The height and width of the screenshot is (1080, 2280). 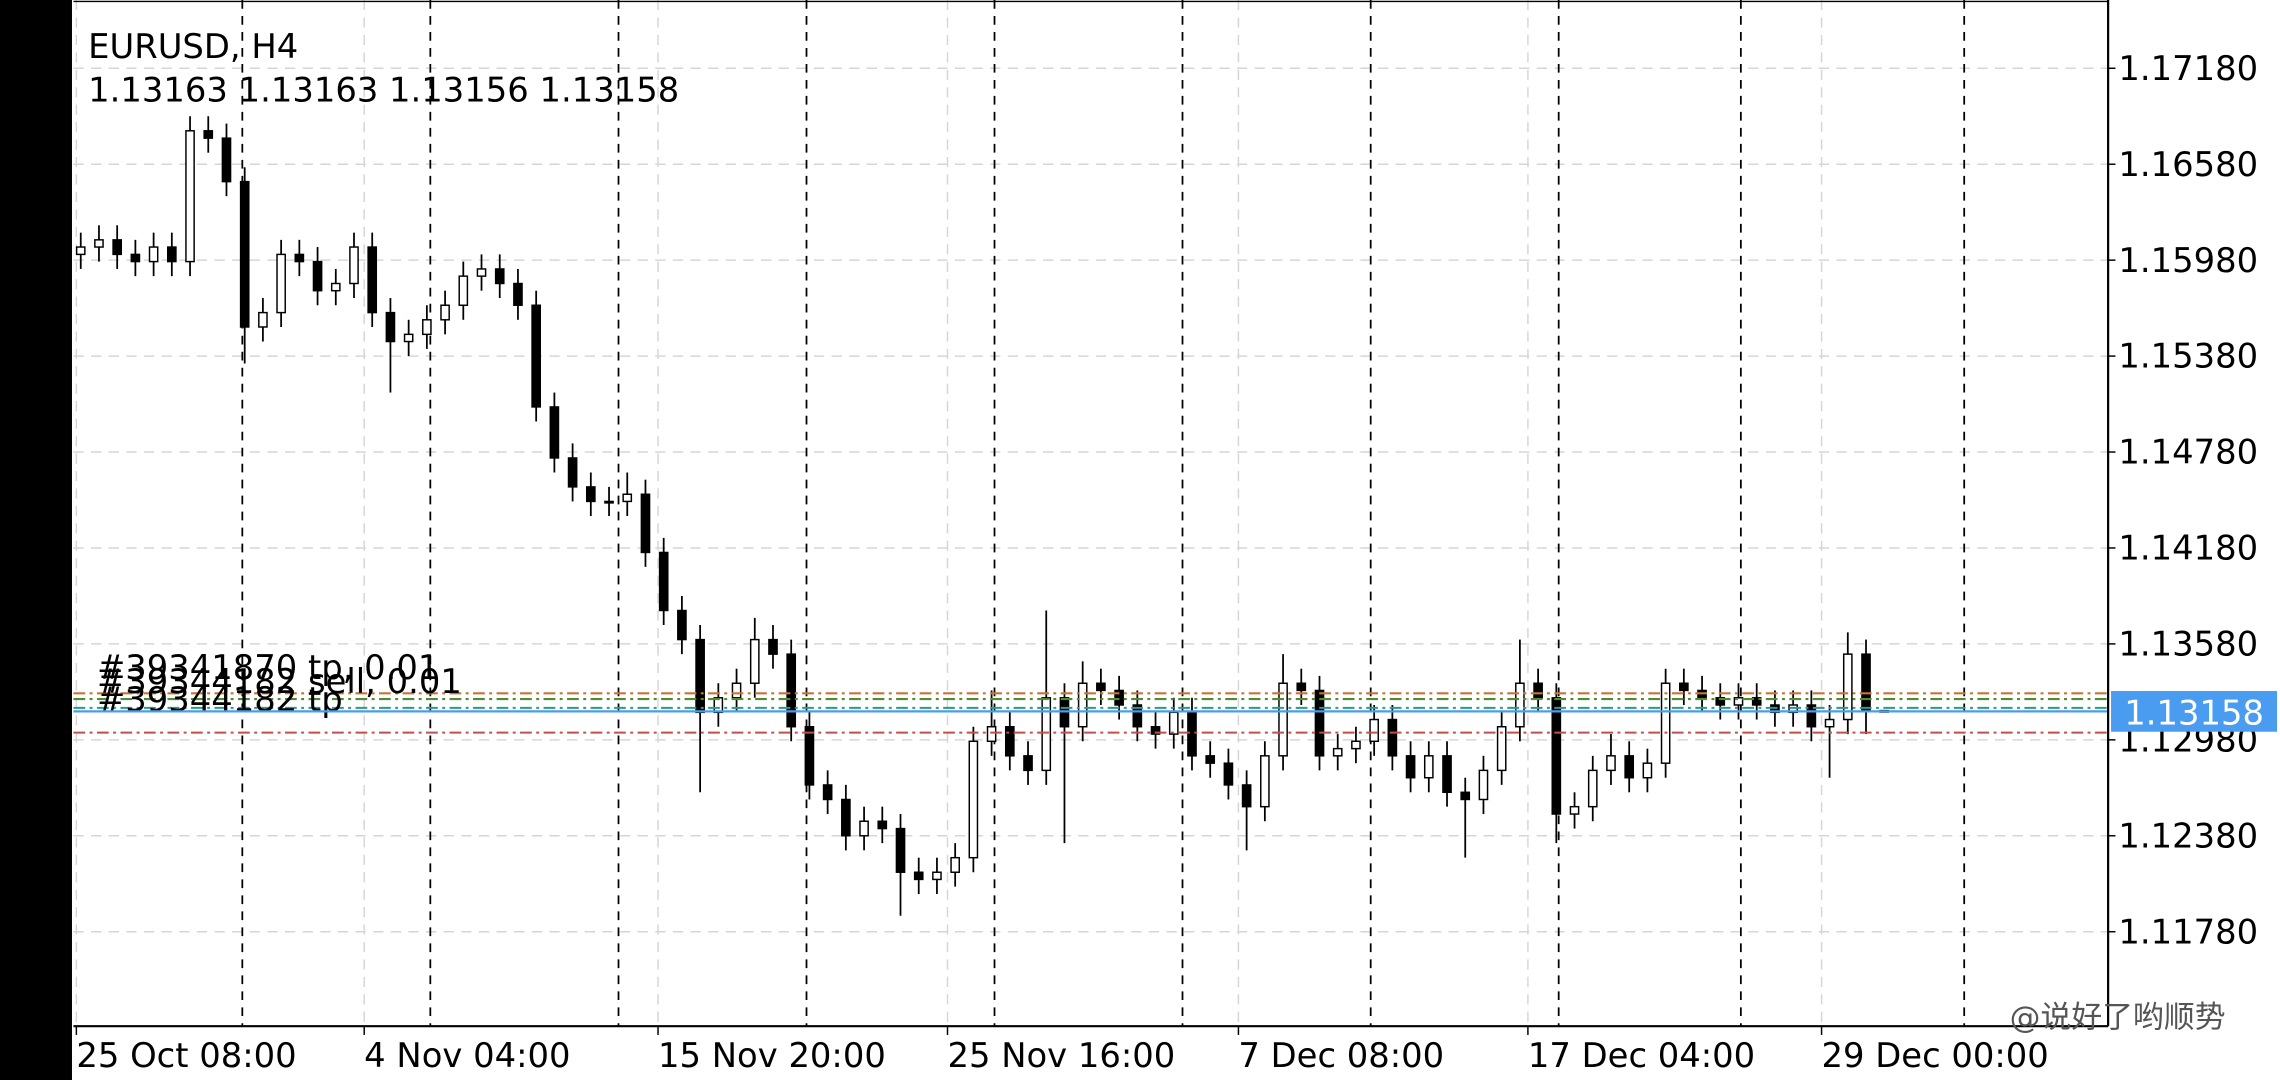 I want to click on x-tick-label: 15 Nov 20:00, so click(x=772, y=1055).